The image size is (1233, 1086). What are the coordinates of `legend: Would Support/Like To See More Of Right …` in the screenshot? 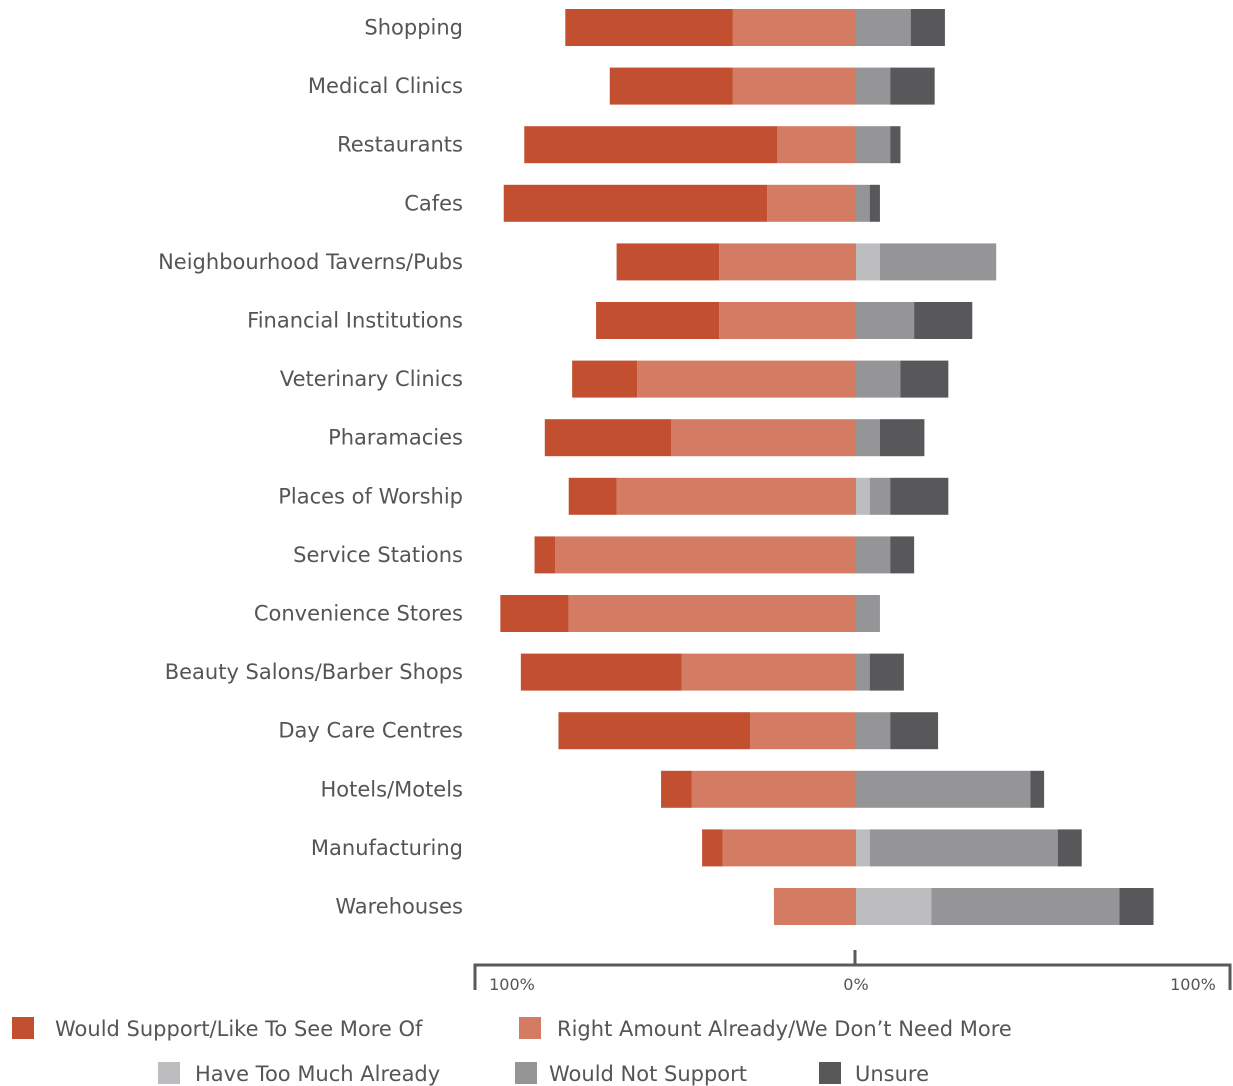 It's located at (512, 1051).